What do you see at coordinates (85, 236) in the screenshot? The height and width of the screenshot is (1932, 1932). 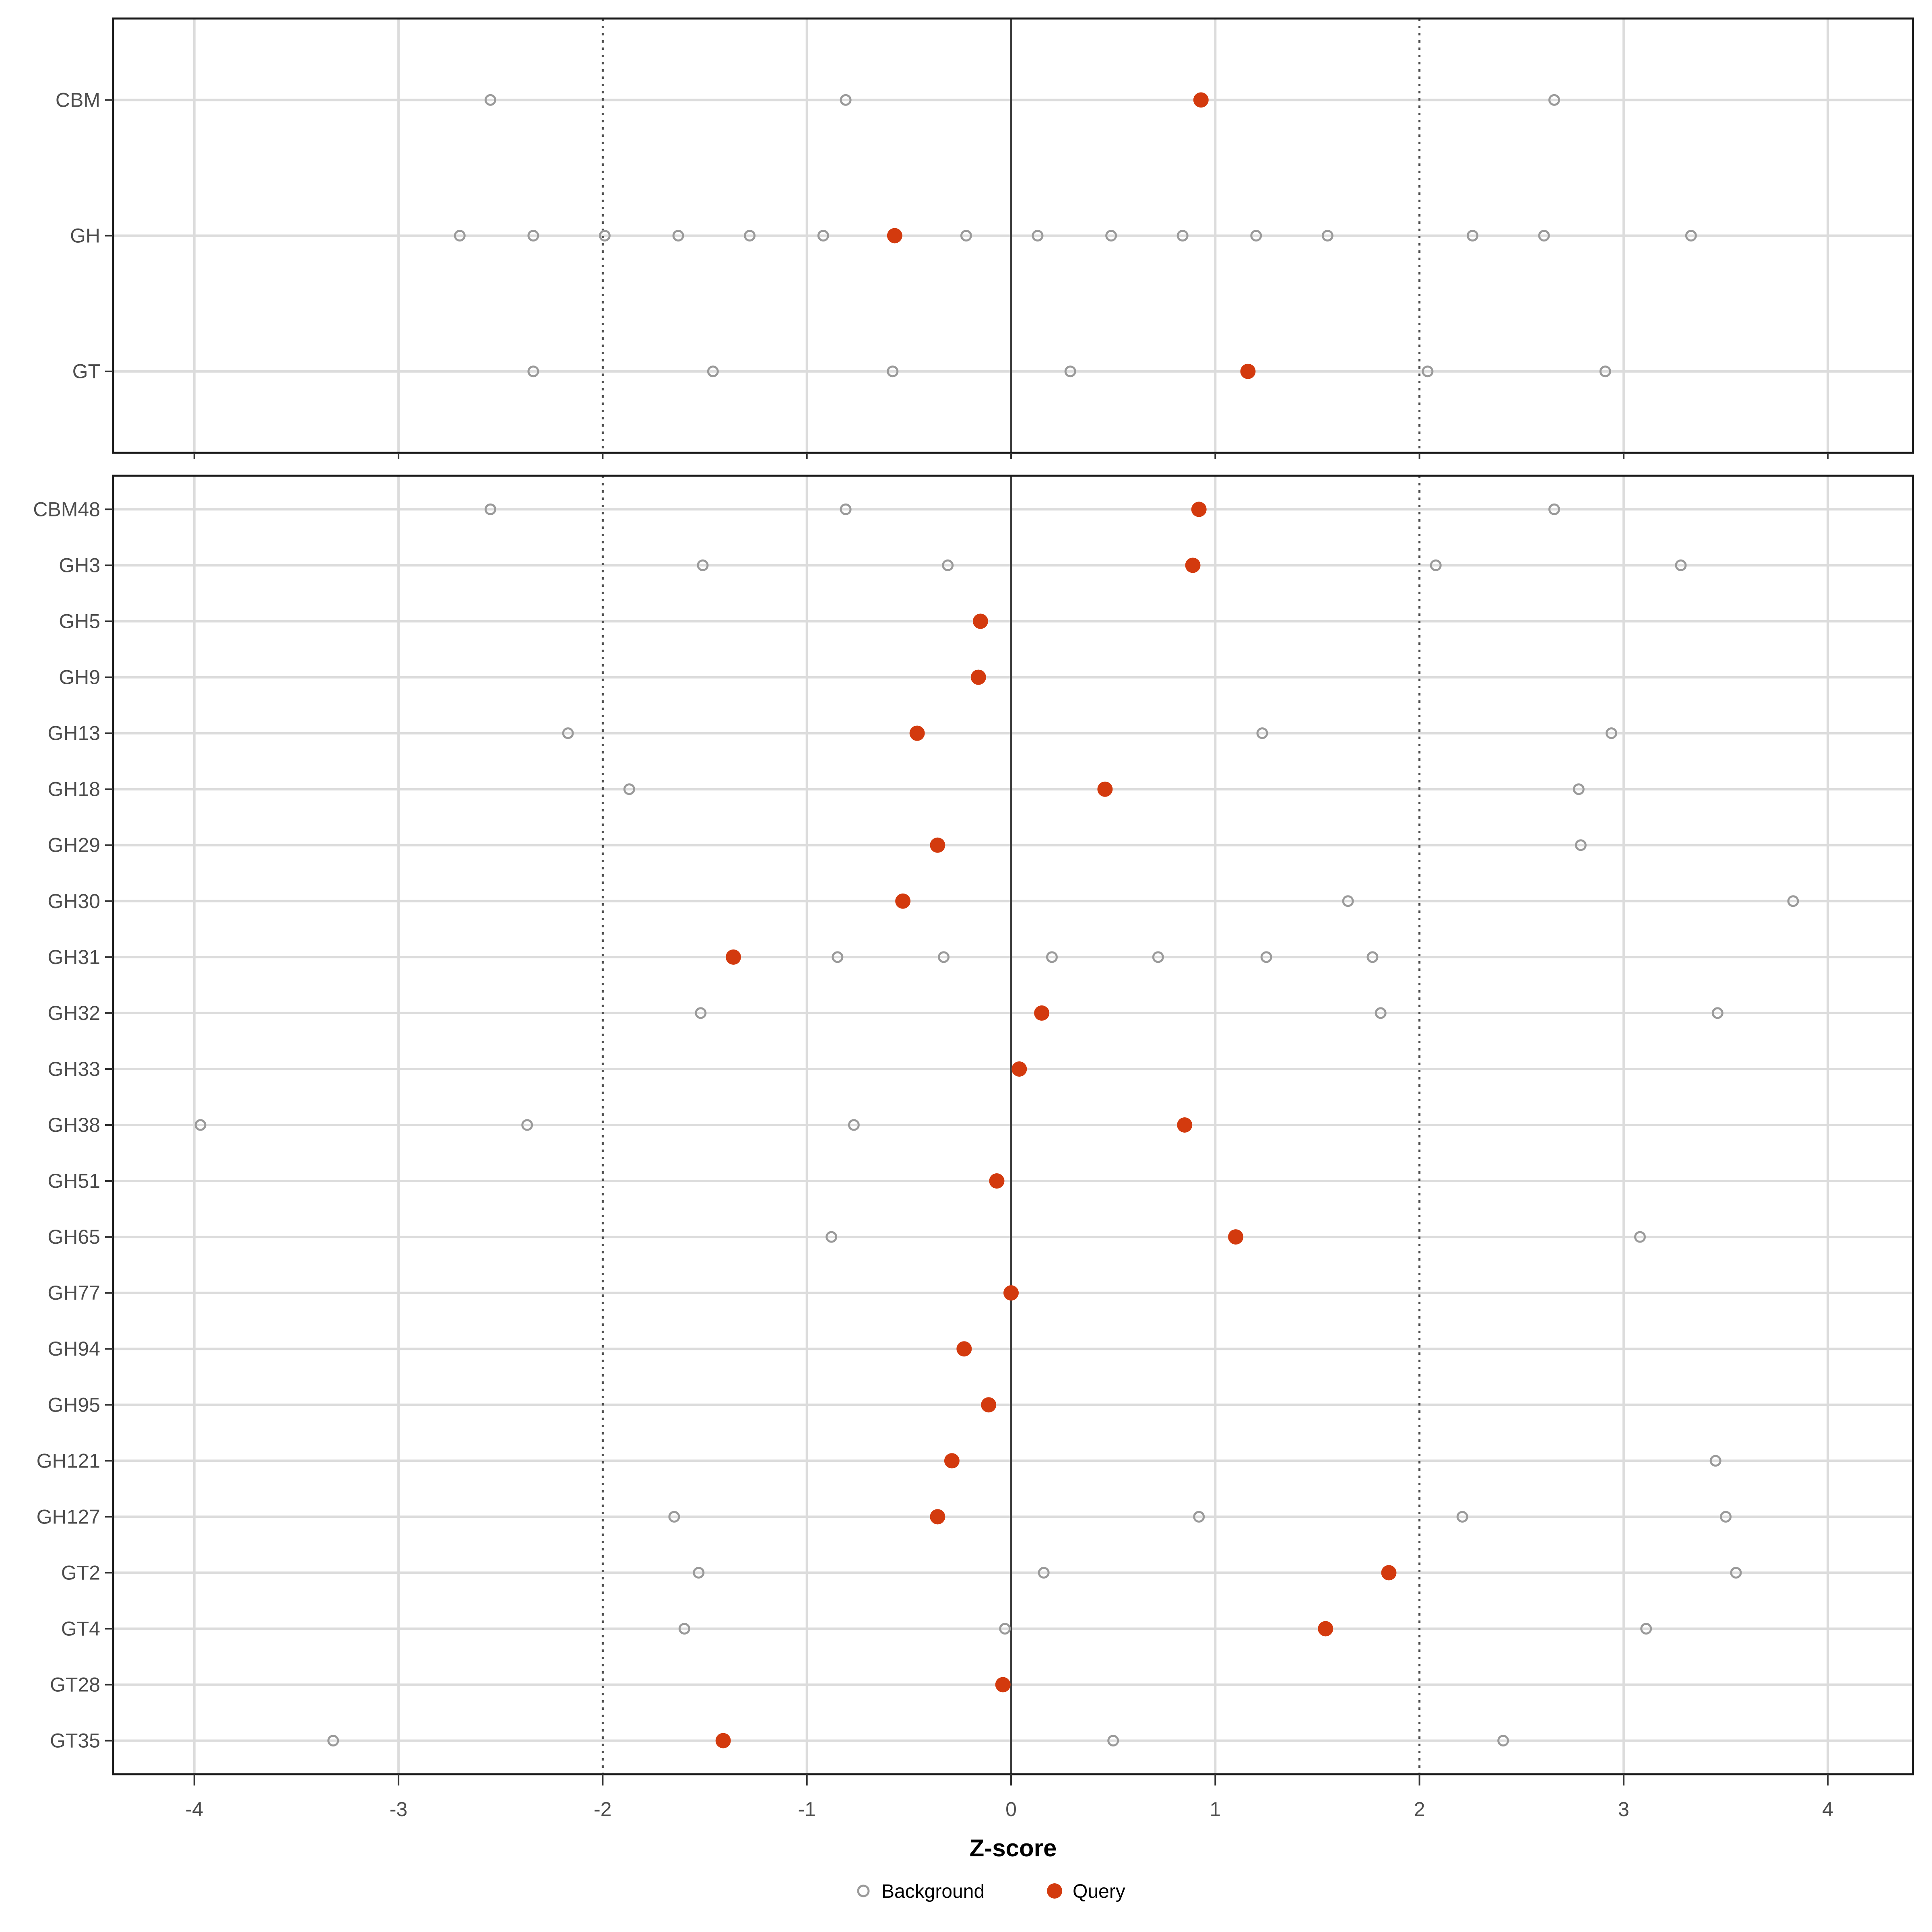 I see `row-label: GH` at bounding box center [85, 236].